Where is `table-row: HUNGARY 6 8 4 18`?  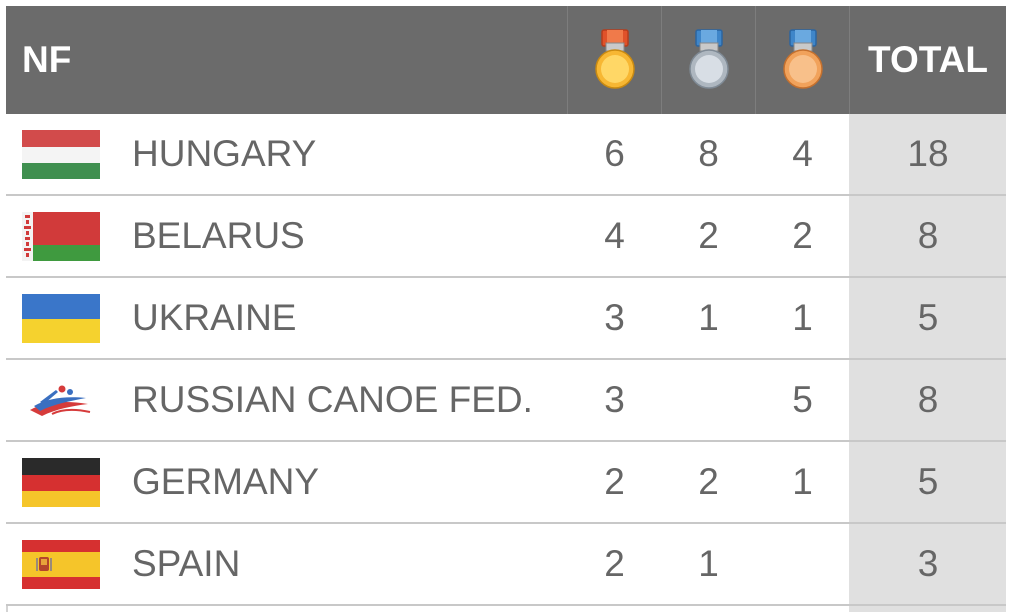 table-row: HUNGARY 6 8 4 18 is located at coordinates (506, 154).